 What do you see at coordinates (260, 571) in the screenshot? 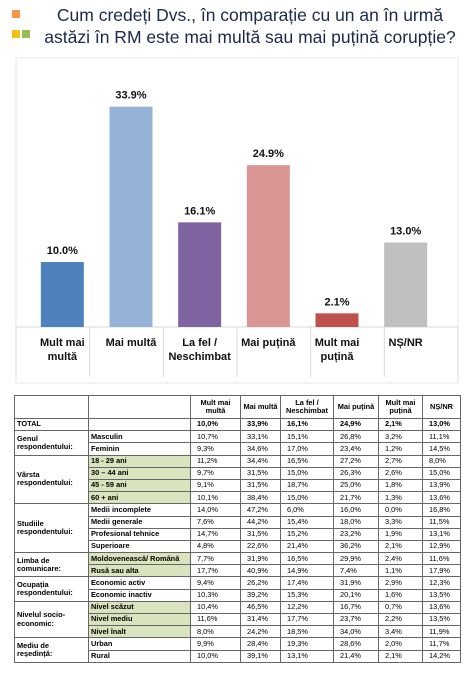
I see `cell: 40,9%` at bounding box center [260, 571].